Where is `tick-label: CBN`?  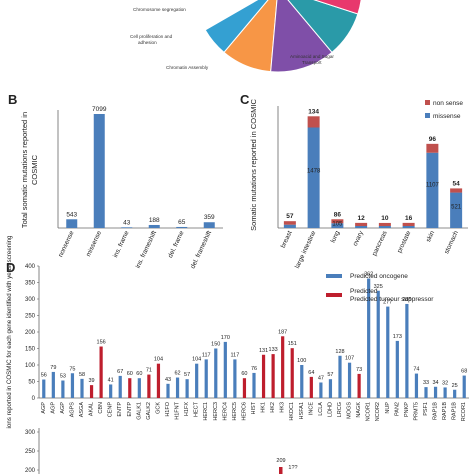 tick-label: CBN is located at coordinates (101, 408).